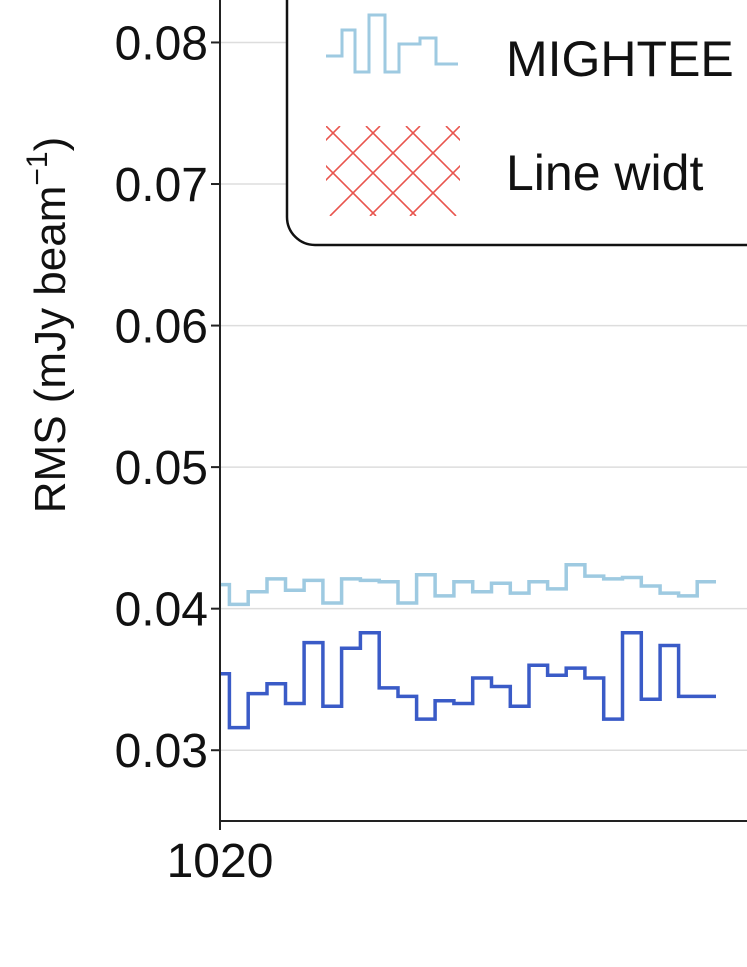  Describe the element at coordinates (161, 43) in the screenshot. I see `y-tick-label-5: 0.08` at that location.